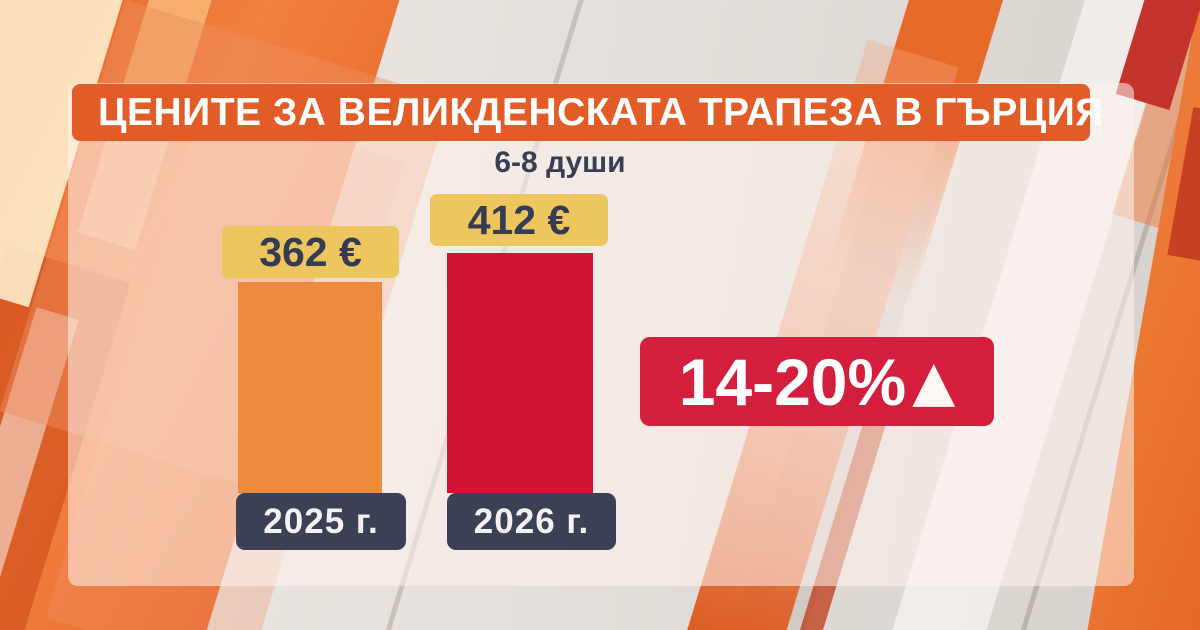 Image resolution: width=1200 pixels, height=630 pixels. I want to click on page-title: ЦЕНИТЕ ЗА ВЕЛИКДЕНСКАТА ТРАПЕЗА В ГЪРЦИЯ, so click(601, 112).